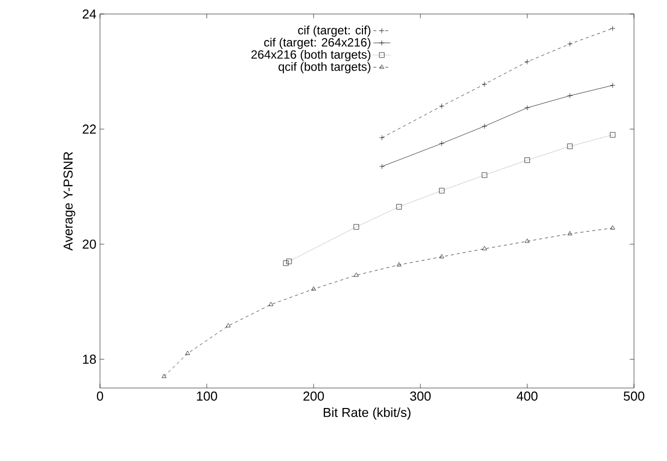 Image resolution: width=667 pixels, height=461 pixels. Describe the element at coordinates (527, 396) in the screenshot. I see `x-tick-label: 400` at that location.